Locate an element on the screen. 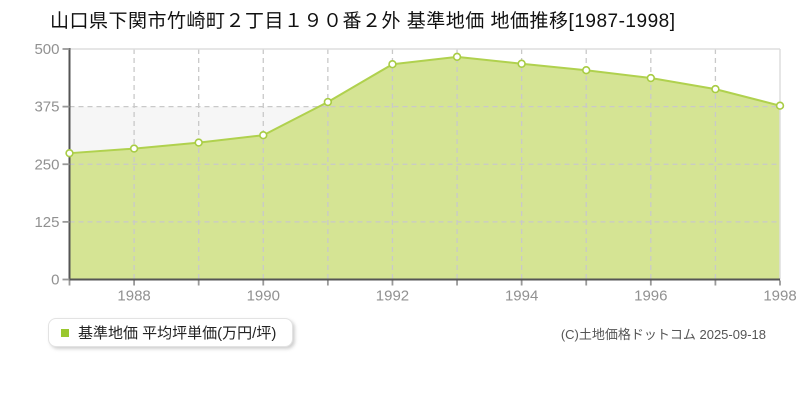  data-point-1995 is located at coordinates (586, 70).